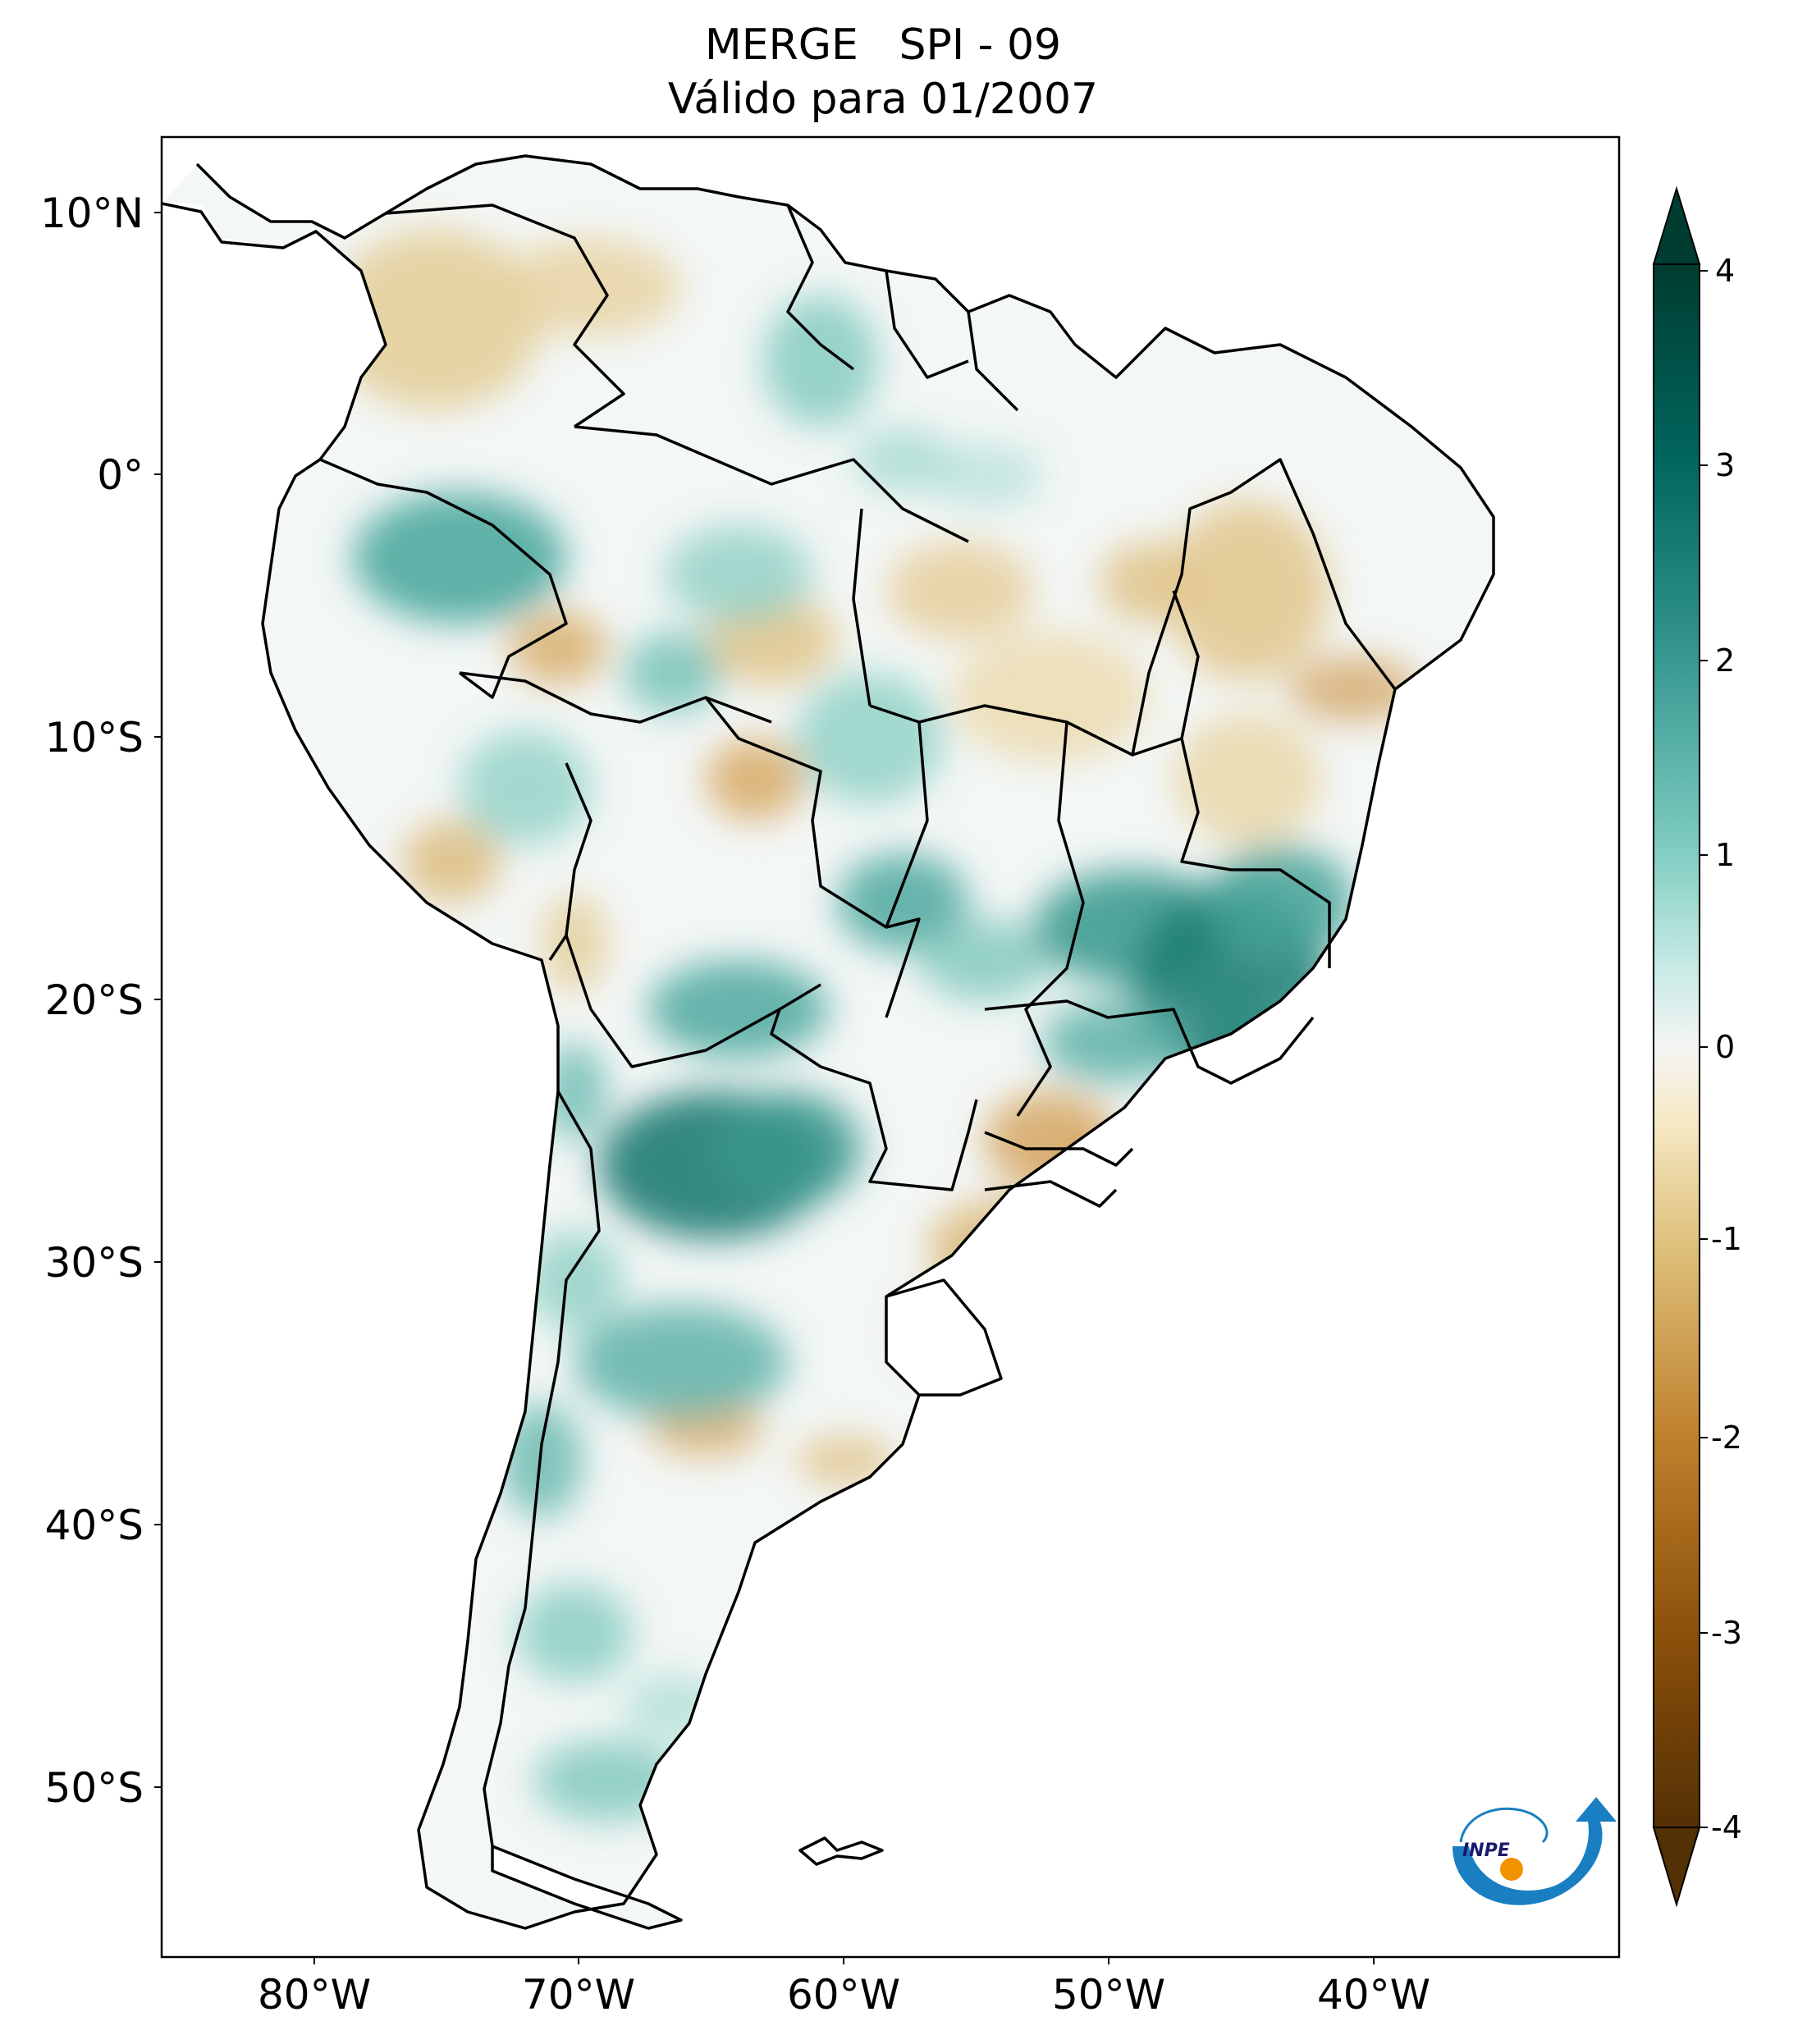 This screenshot has height=2044, width=1798. Describe the element at coordinates (1373, 1995) in the screenshot. I see `lon-label-40w: 40°W` at that location.